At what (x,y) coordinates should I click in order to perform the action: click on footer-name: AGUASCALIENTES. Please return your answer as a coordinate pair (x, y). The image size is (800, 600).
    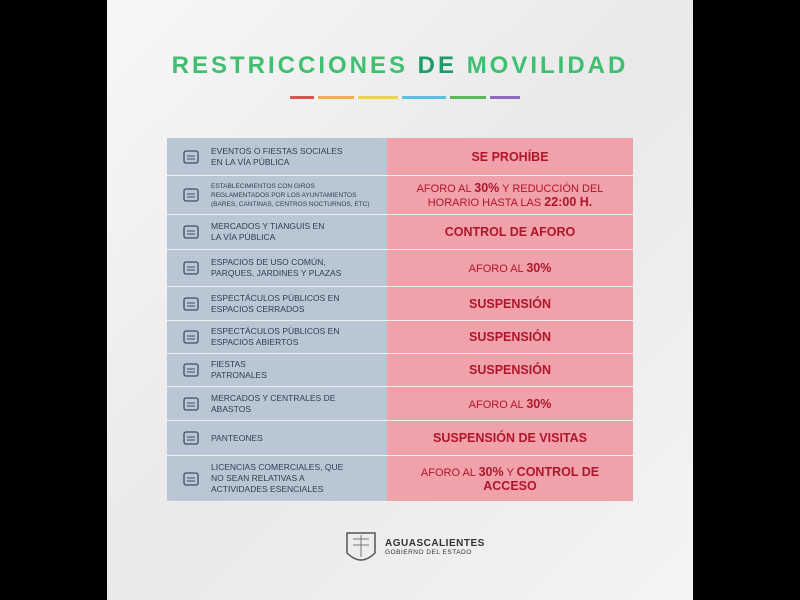
    Looking at the image, I should click on (435, 543).